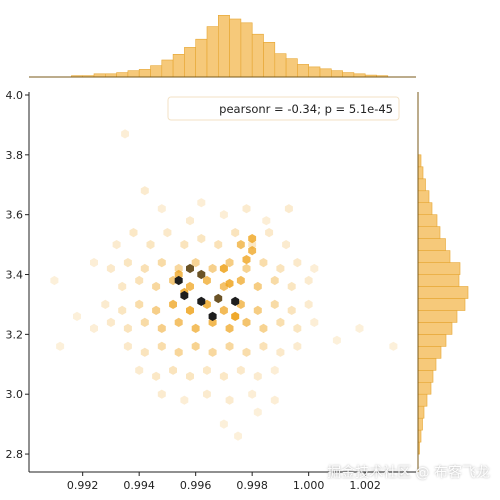 This screenshot has width=500, height=500. Describe the element at coordinates (196, 485) in the screenshot. I see `x-tick-label: 0.996` at that location.